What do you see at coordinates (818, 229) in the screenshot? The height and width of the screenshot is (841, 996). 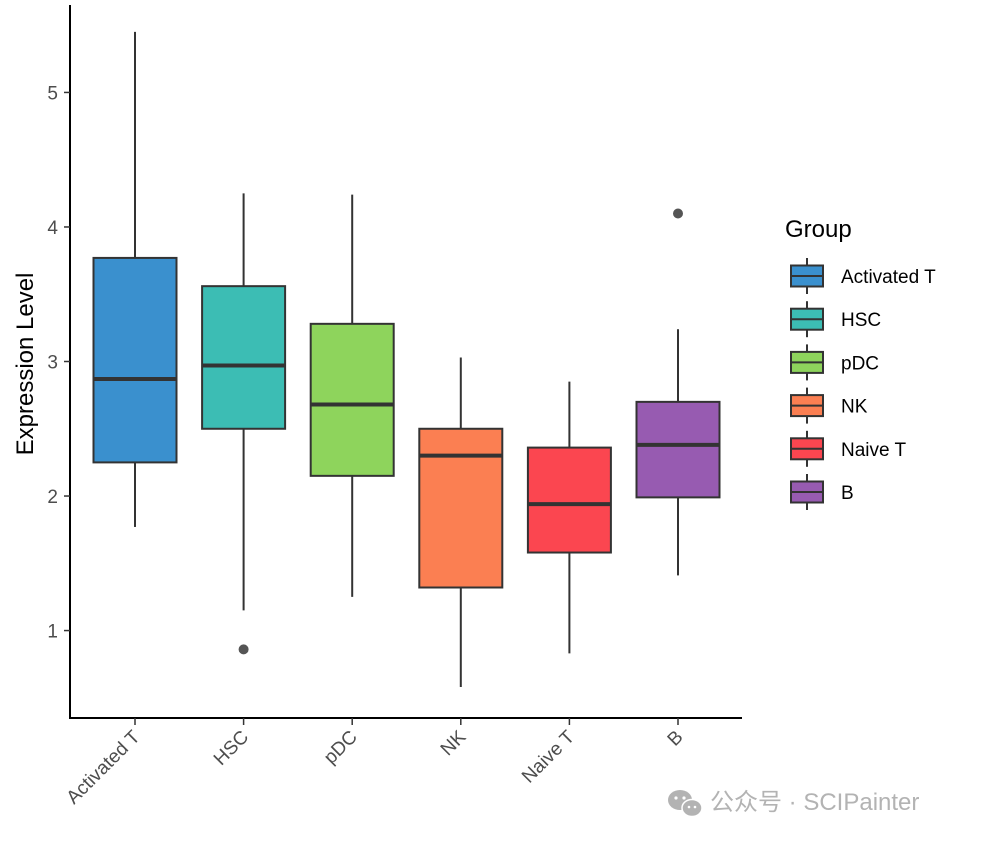 I see `legend-title: Group` at bounding box center [818, 229].